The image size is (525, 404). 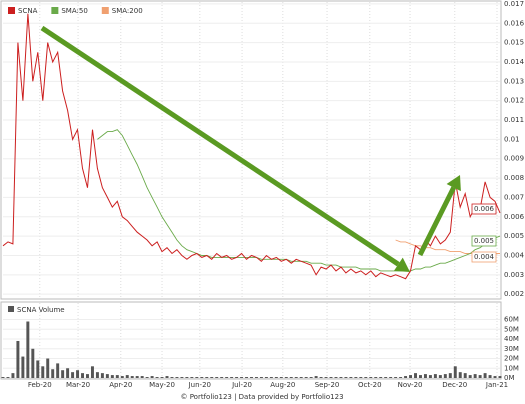 I want to click on x-tick-label: Sep-20, so click(x=327, y=385).